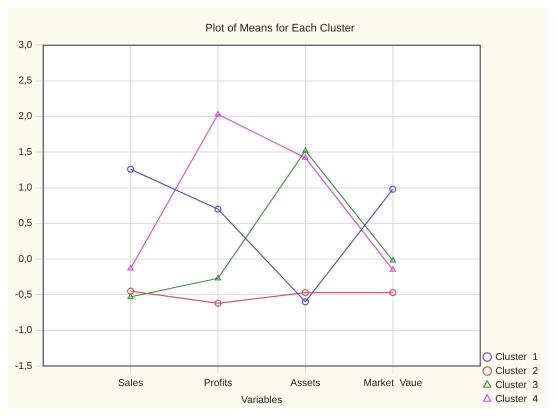 The width and height of the screenshot is (557, 419). I want to click on legend-label: Cluster 1, so click(516, 357).